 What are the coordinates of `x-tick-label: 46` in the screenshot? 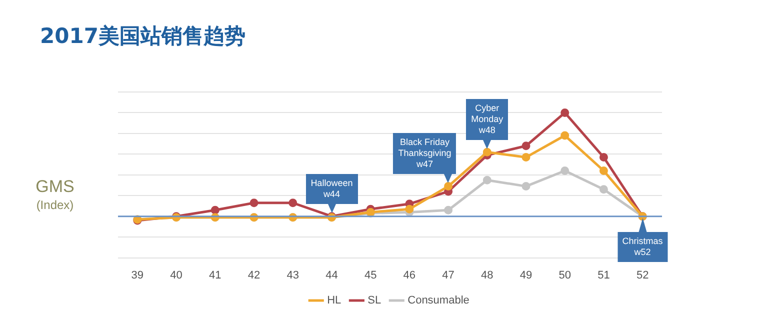 It's located at (409, 275).